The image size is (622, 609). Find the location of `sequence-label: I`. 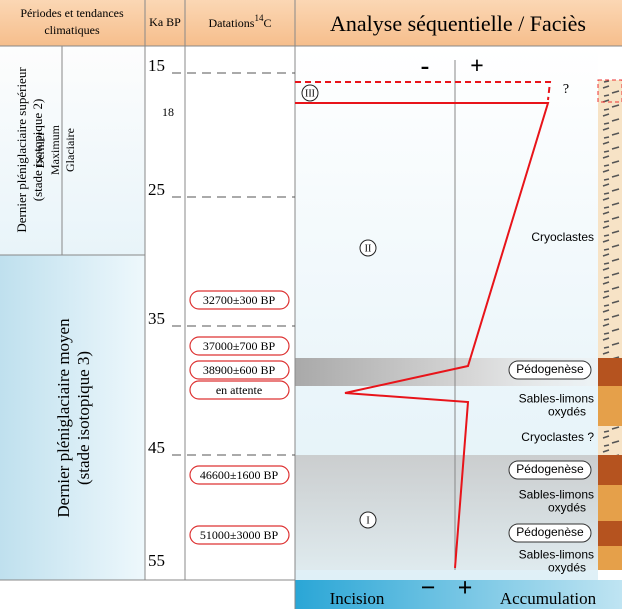

sequence-label: I is located at coordinates (367, 520).